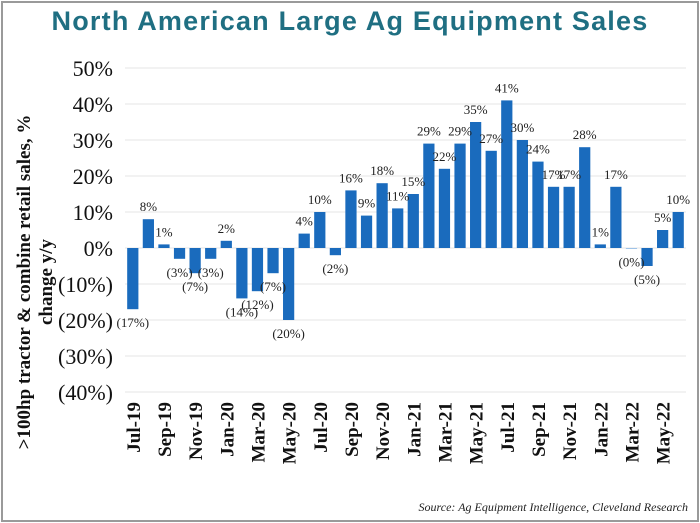  I want to click on data-label: 24%, so click(538, 149).